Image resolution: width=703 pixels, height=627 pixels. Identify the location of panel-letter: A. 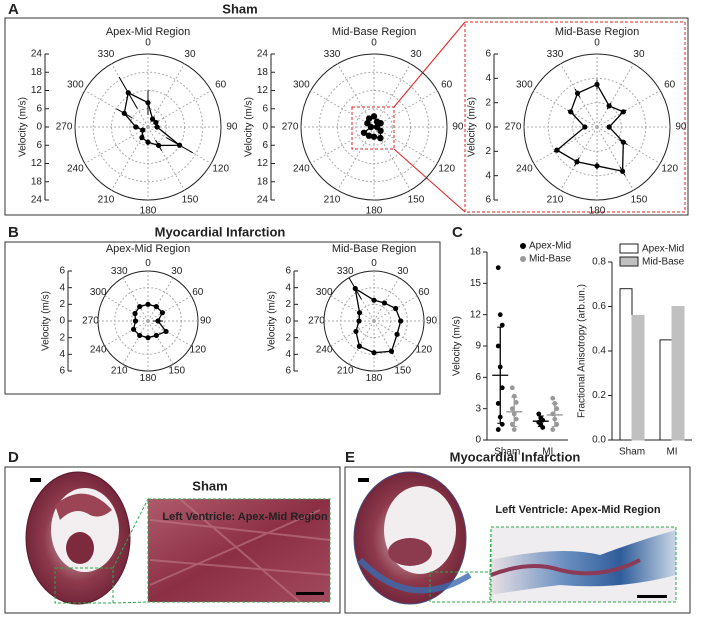
(13, 9).